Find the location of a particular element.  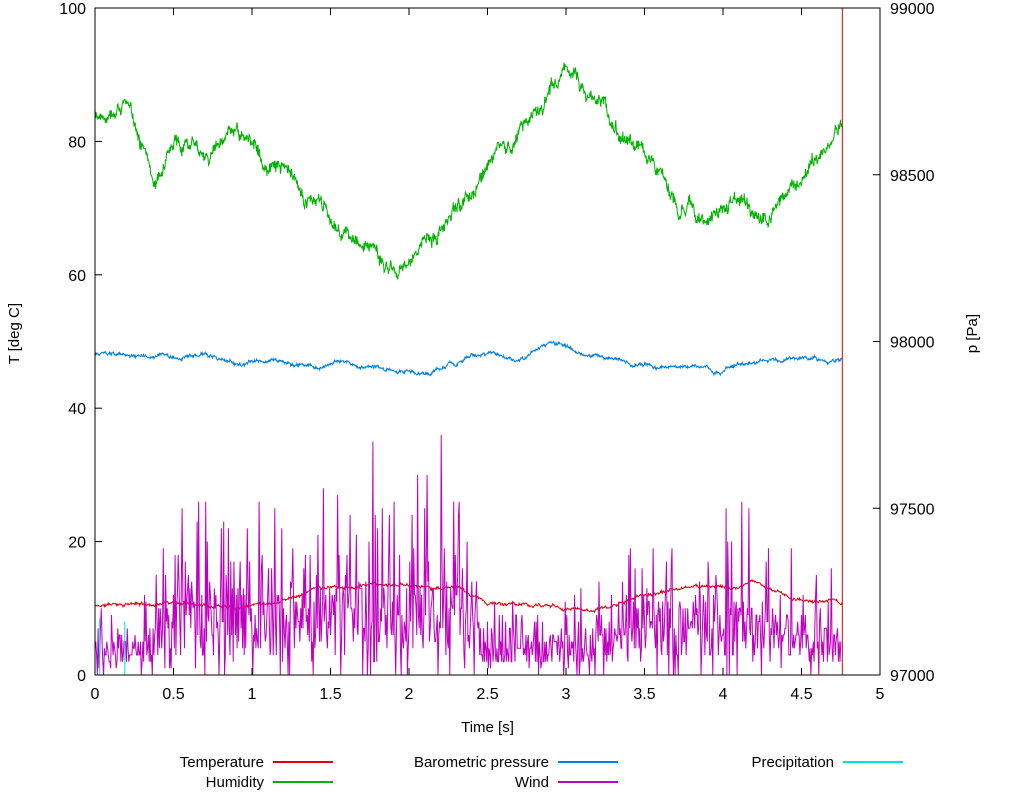

legend-label-wind: Wind is located at coordinates (531, 782).